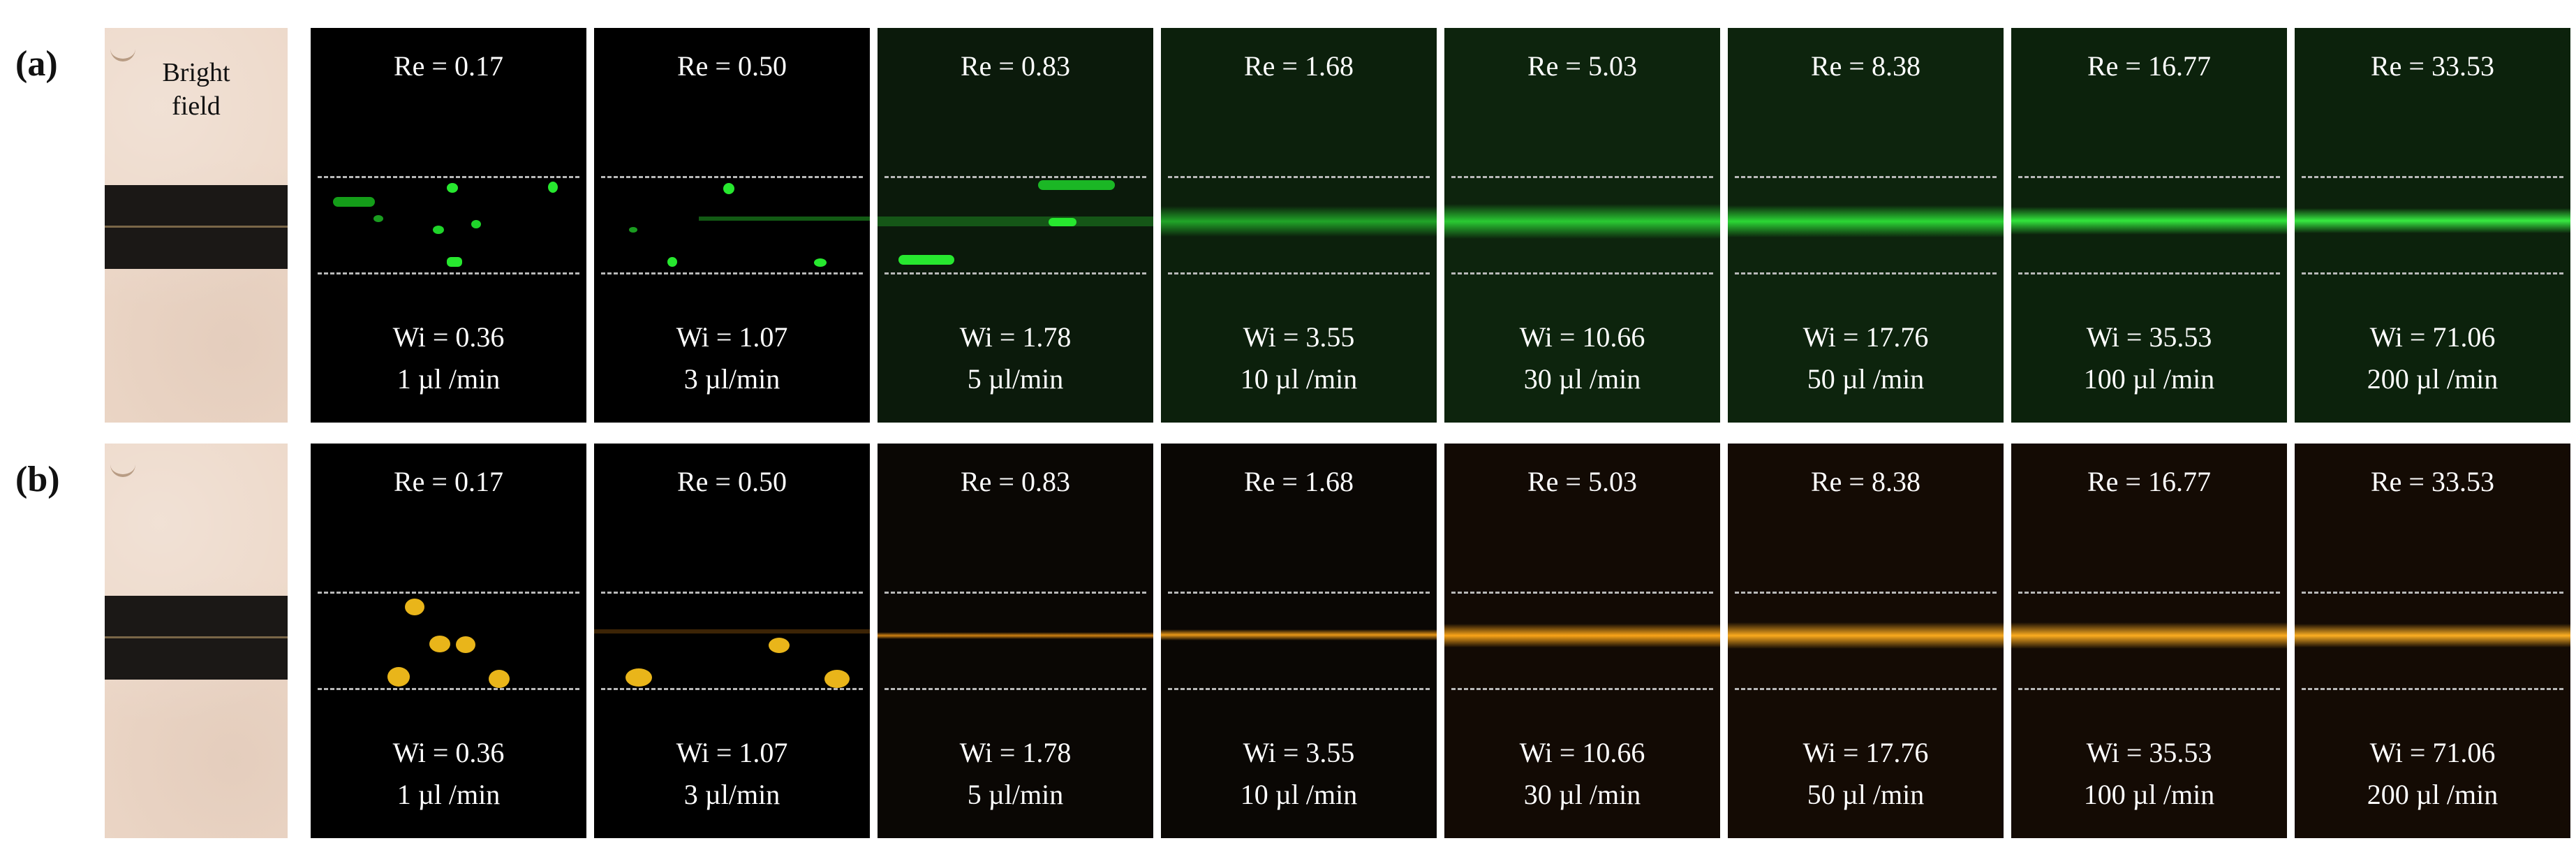 The width and height of the screenshot is (2576, 857). I want to click on weissenberg-number: Wi = 10.66, so click(1582, 337).